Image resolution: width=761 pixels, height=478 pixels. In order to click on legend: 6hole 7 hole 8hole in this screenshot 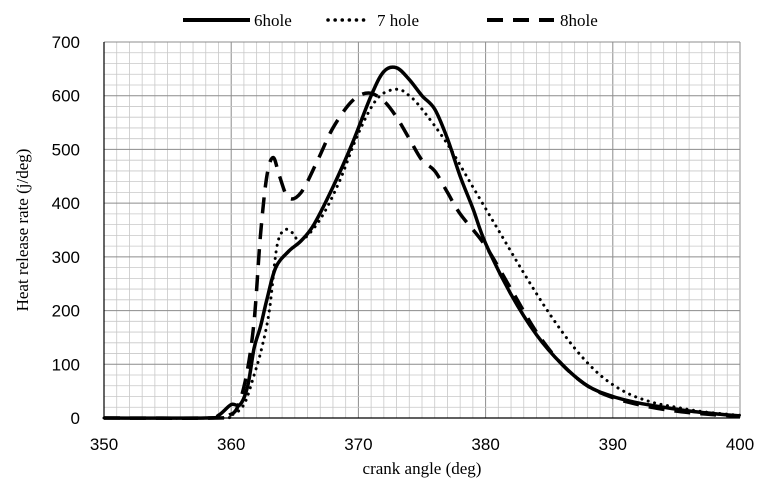, I will do `click(390, 20)`.